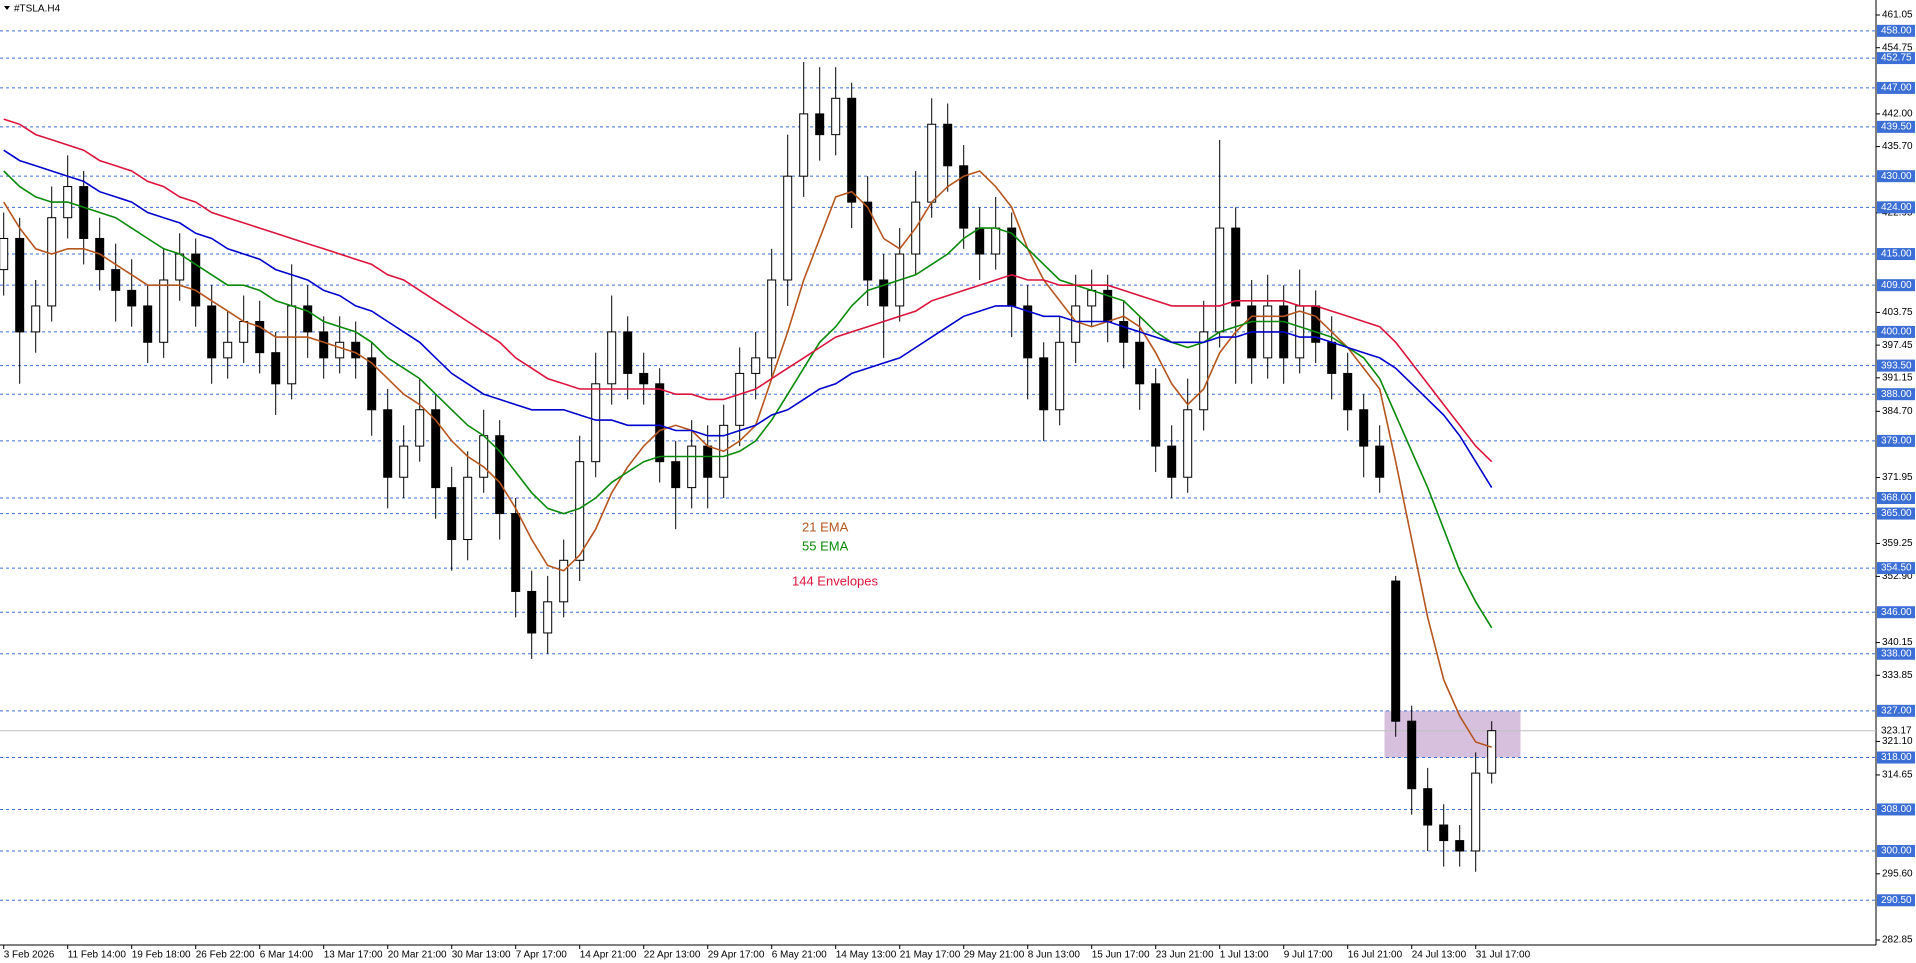 Image resolution: width=1916 pixels, height=963 pixels. I want to click on level-label: 318.00, so click(1896, 757).